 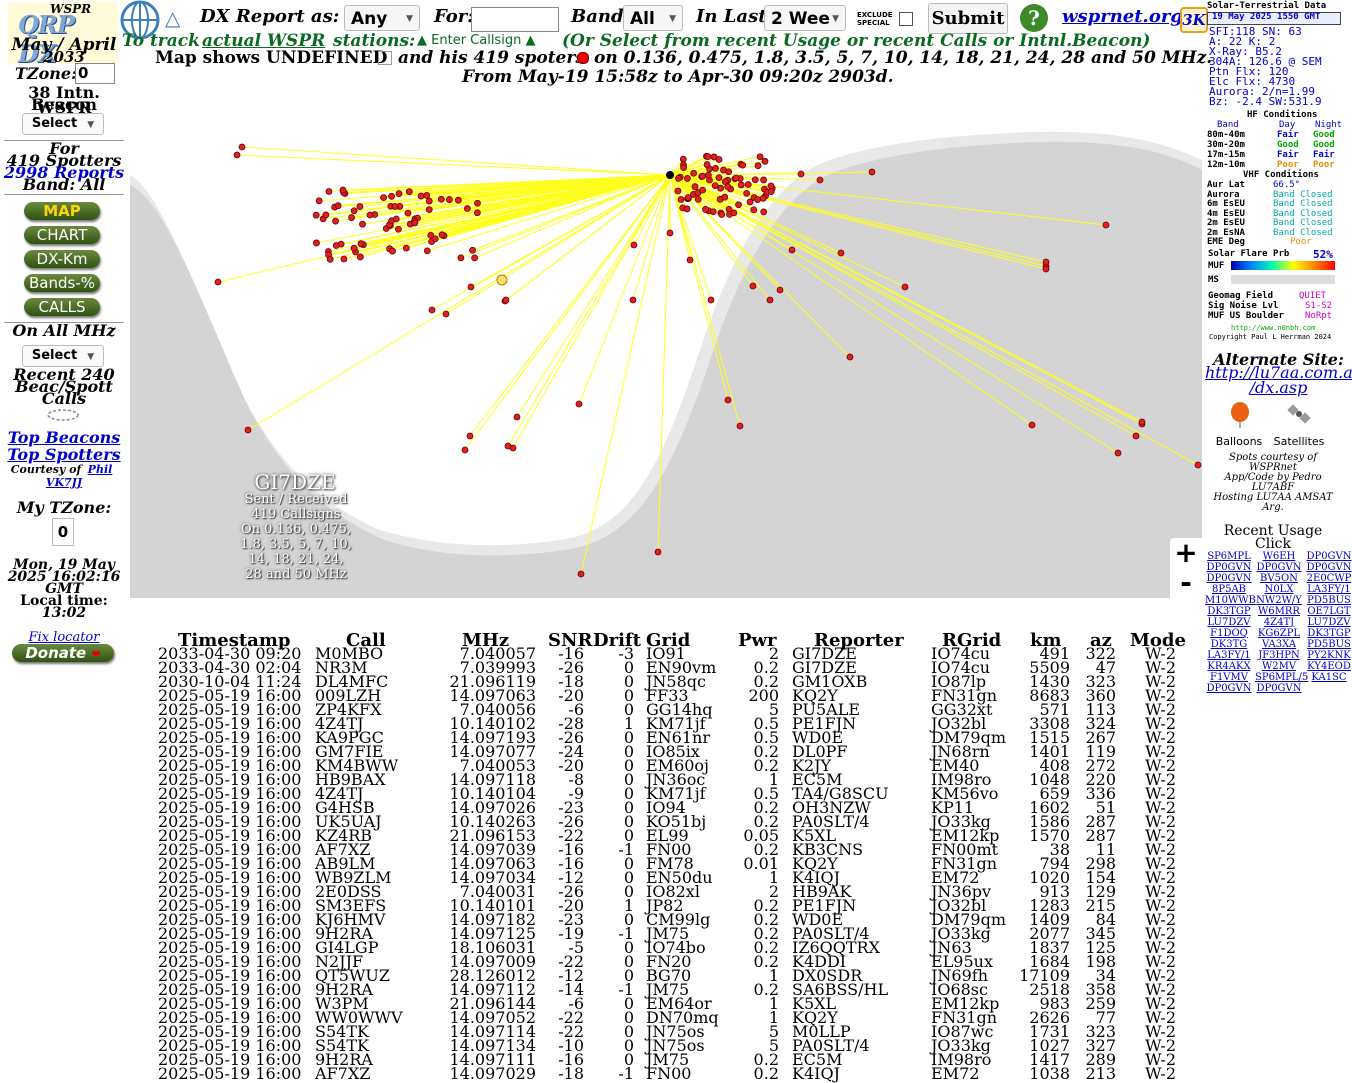 I want to click on bands-percent-button: Bands-%, so click(x=62, y=283).